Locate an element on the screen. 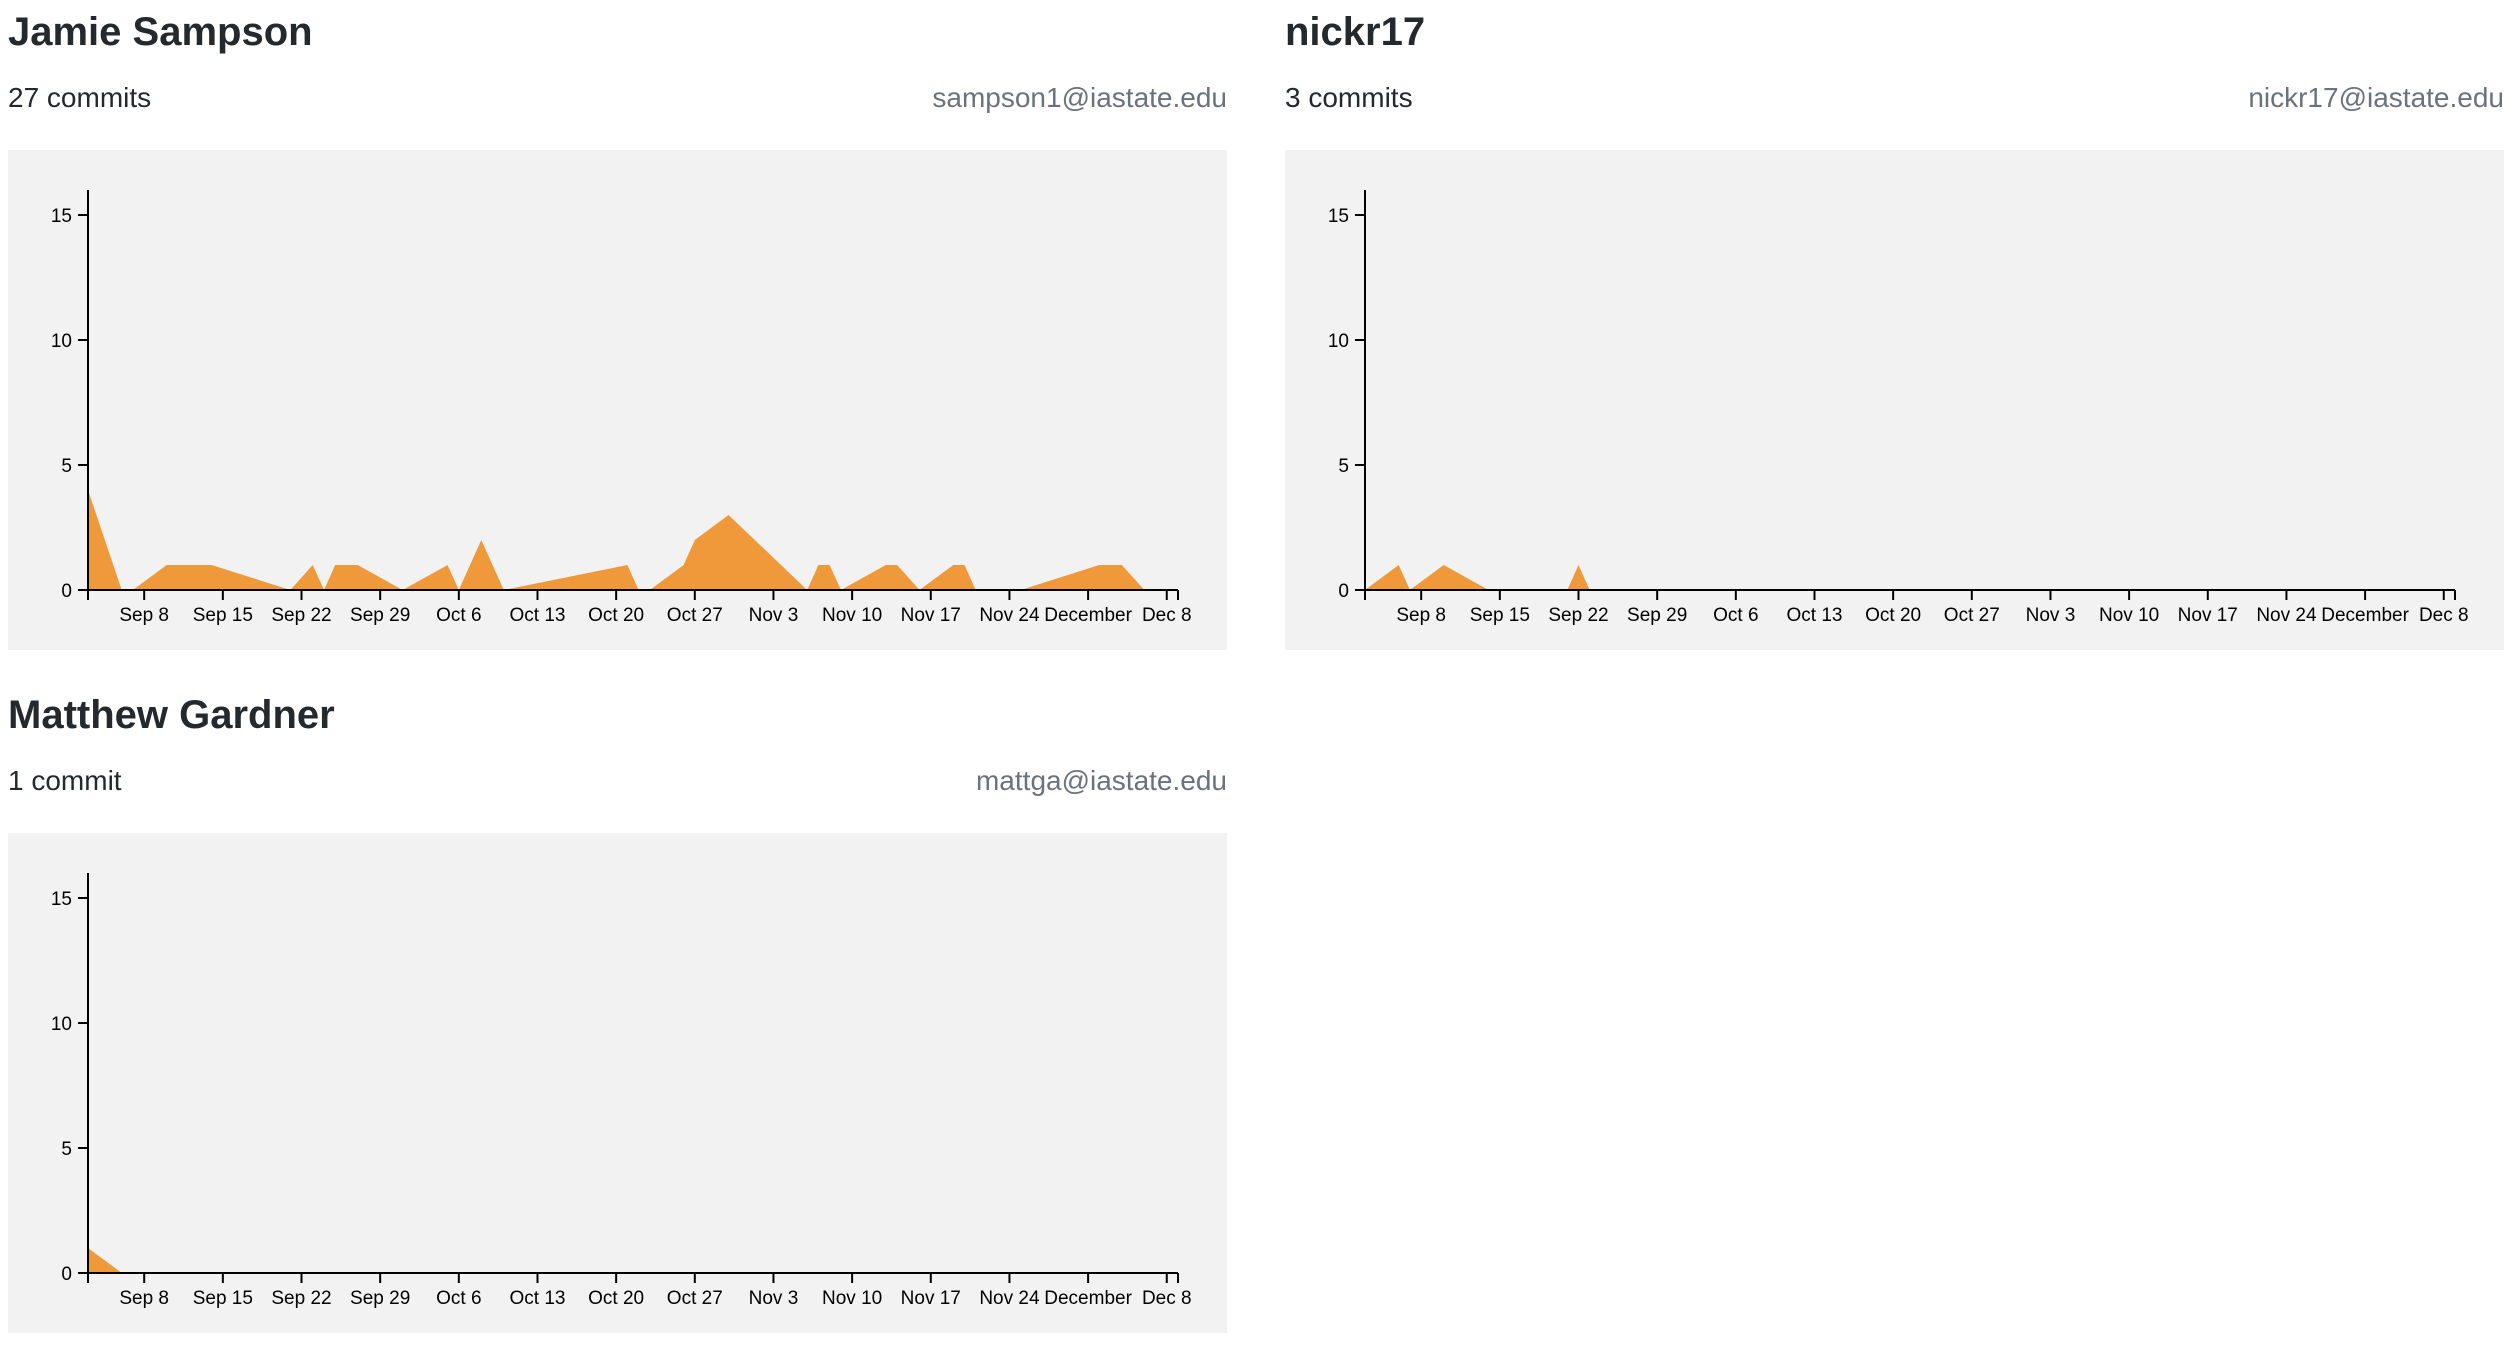  commit-count: 27 commits is located at coordinates (80, 97).